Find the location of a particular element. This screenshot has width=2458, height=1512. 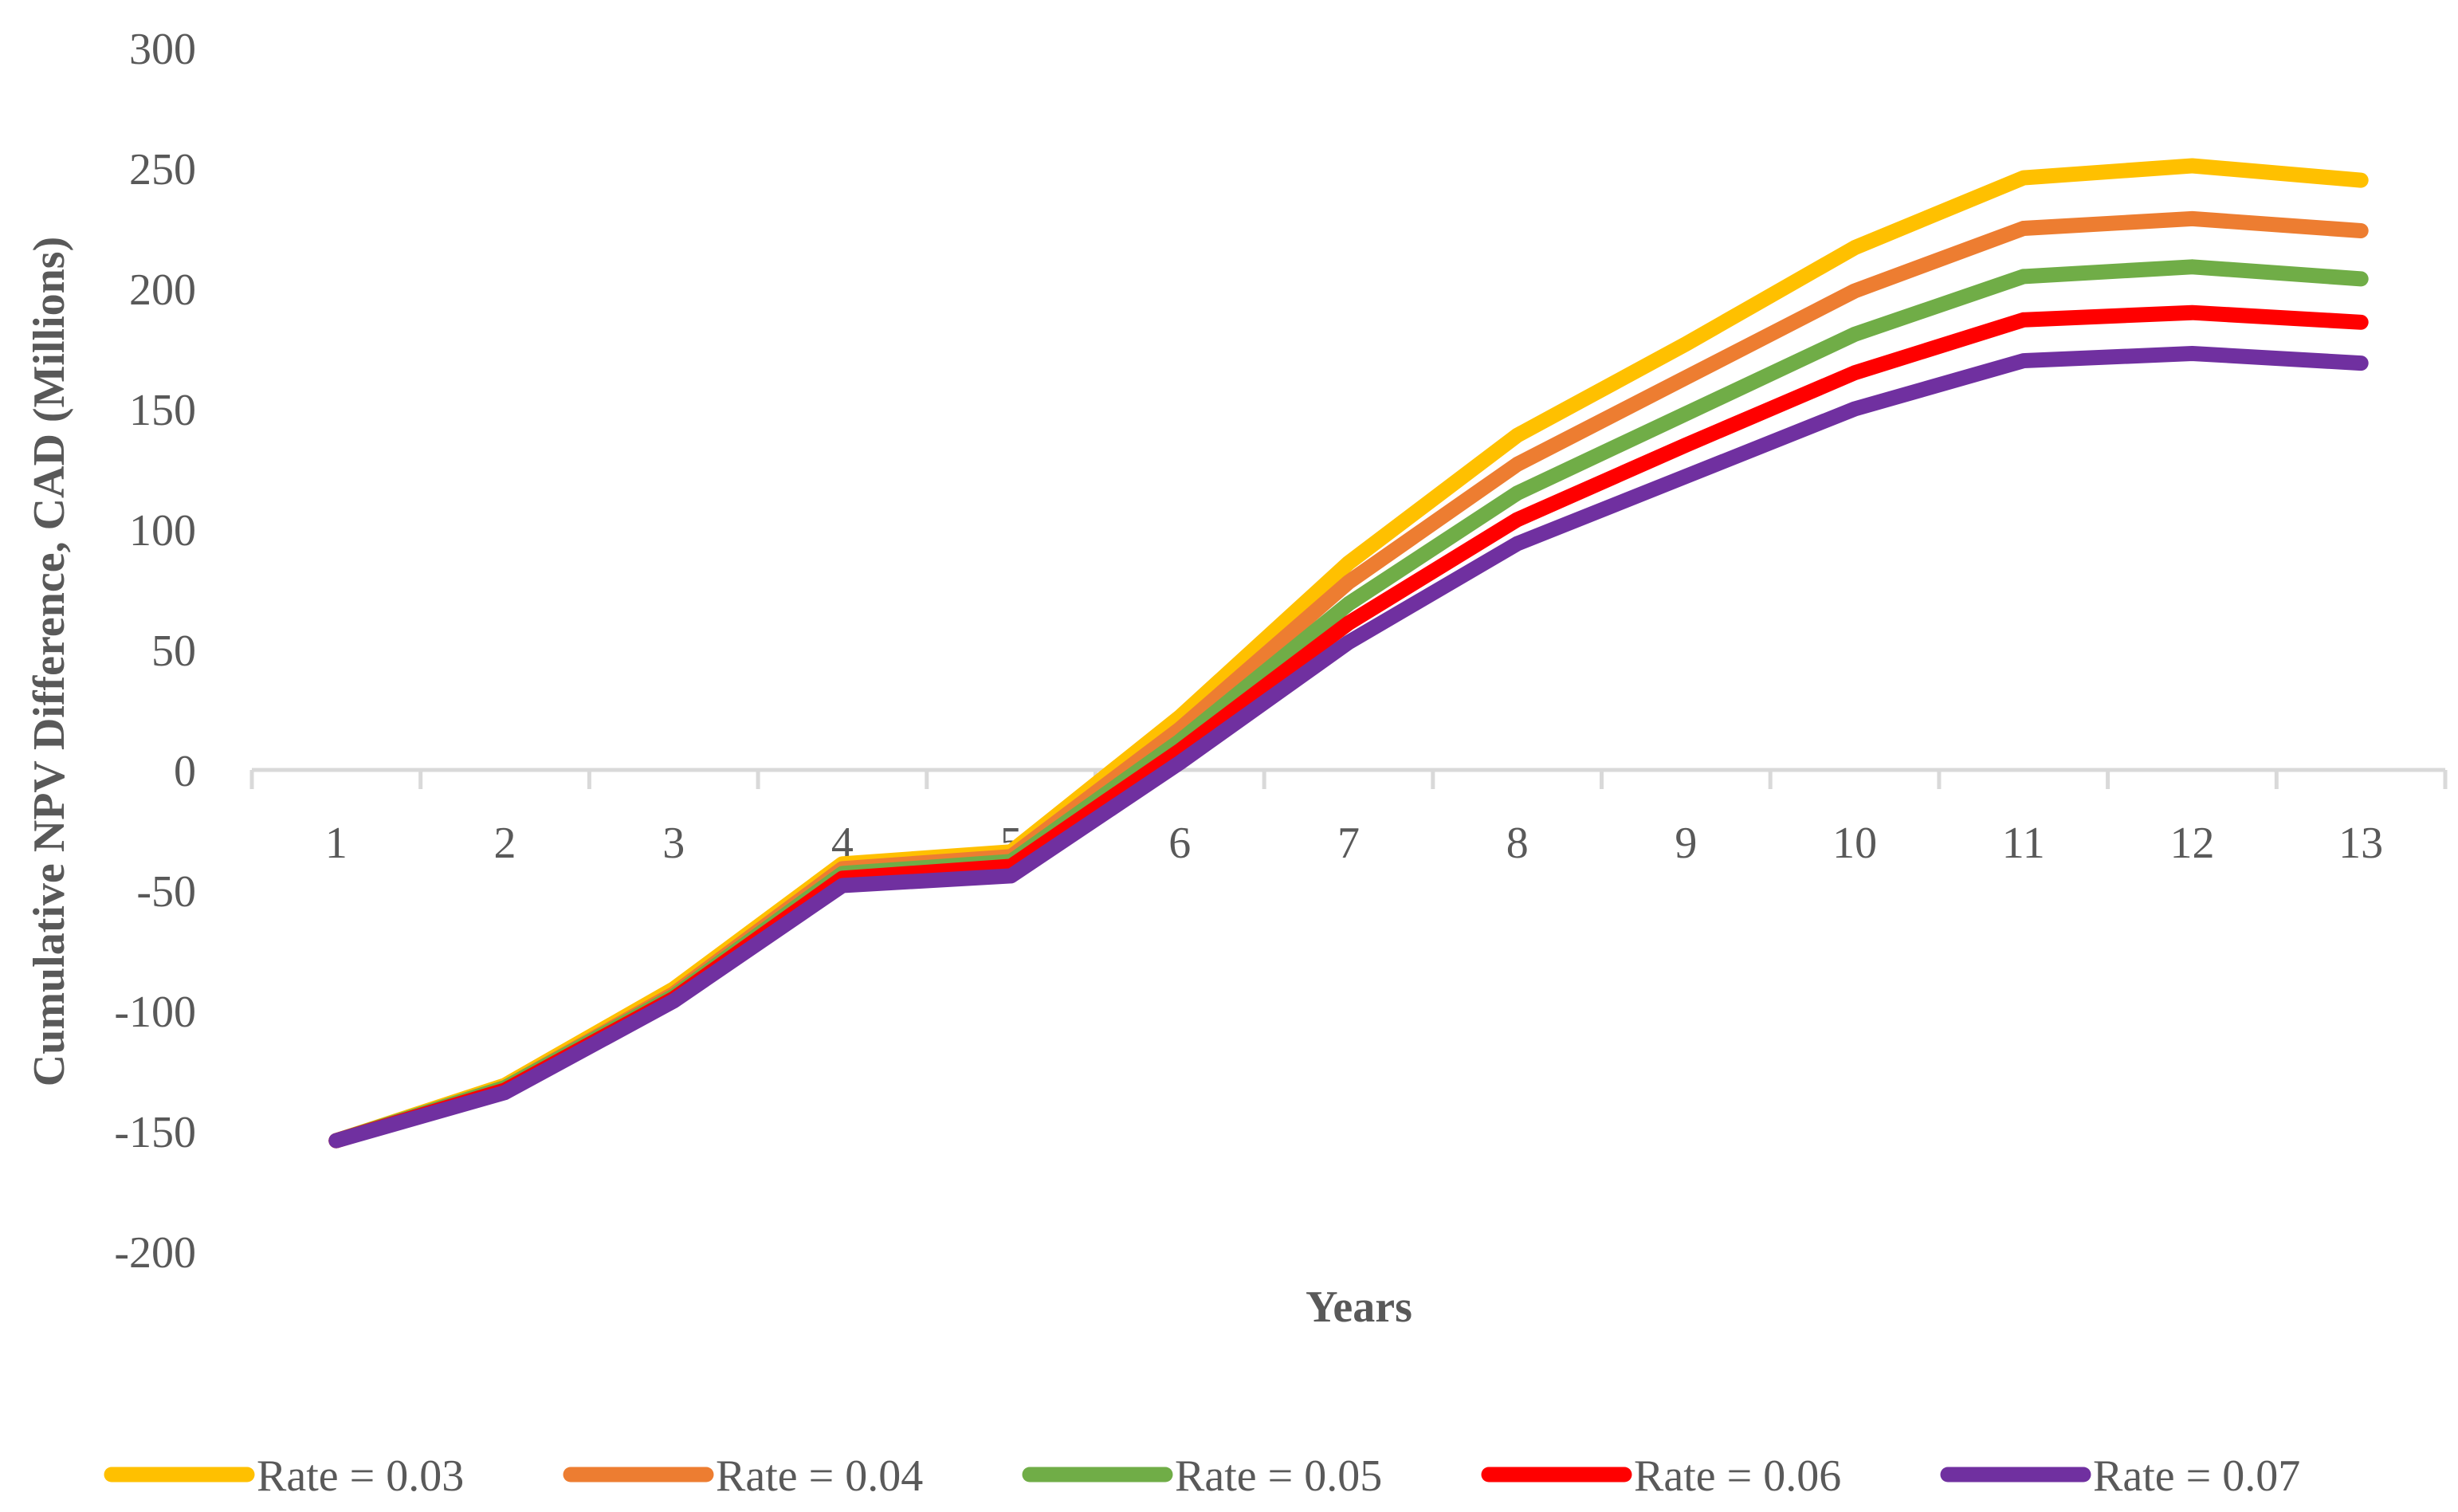

x-axis-tick-labels: 1 2 3 4 5 6 7 8 9 10 11 12 13 is located at coordinates (1354, 843).